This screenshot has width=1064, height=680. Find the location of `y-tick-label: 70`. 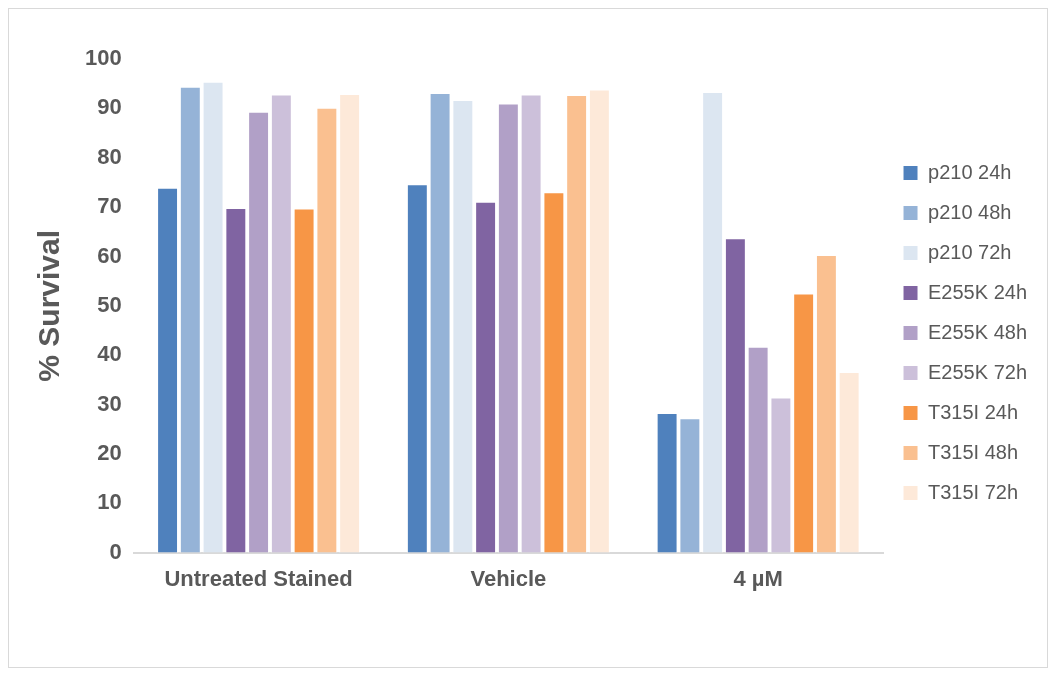

y-tick-label: 70 is located at coordinates (109, 206).